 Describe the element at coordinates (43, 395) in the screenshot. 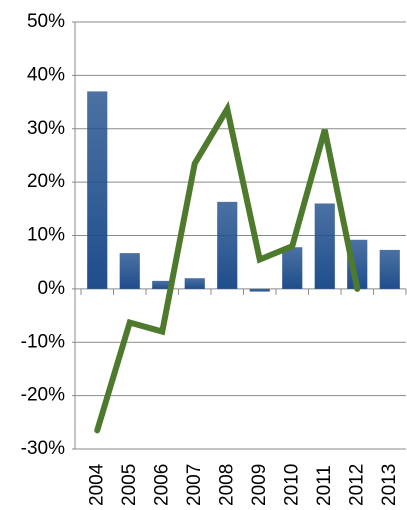

I see `y-tick-label: -20%` at that location.